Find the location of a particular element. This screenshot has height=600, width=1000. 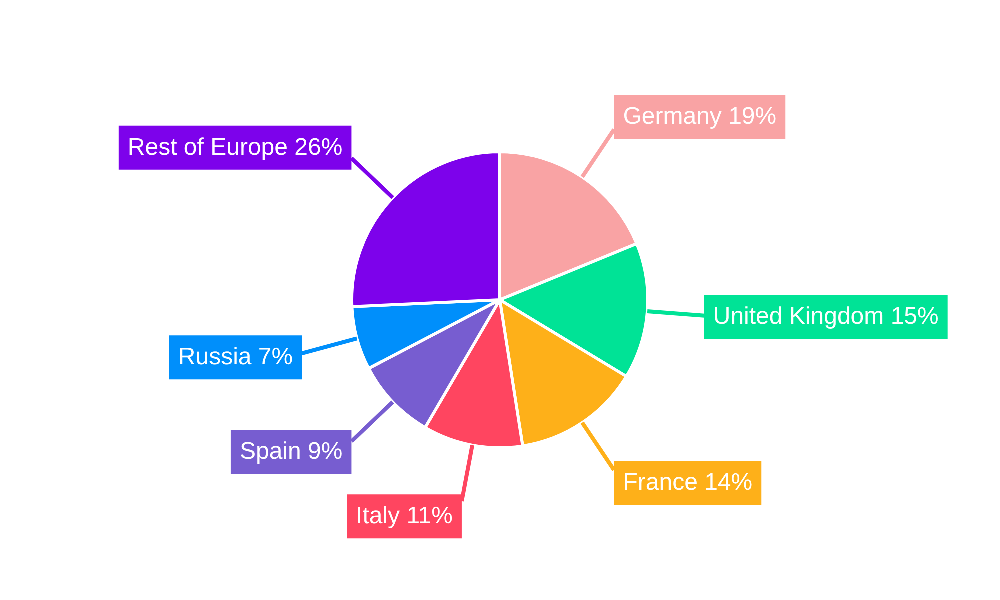

slice-label: Spain 9% is located at coordinates (291, 452).